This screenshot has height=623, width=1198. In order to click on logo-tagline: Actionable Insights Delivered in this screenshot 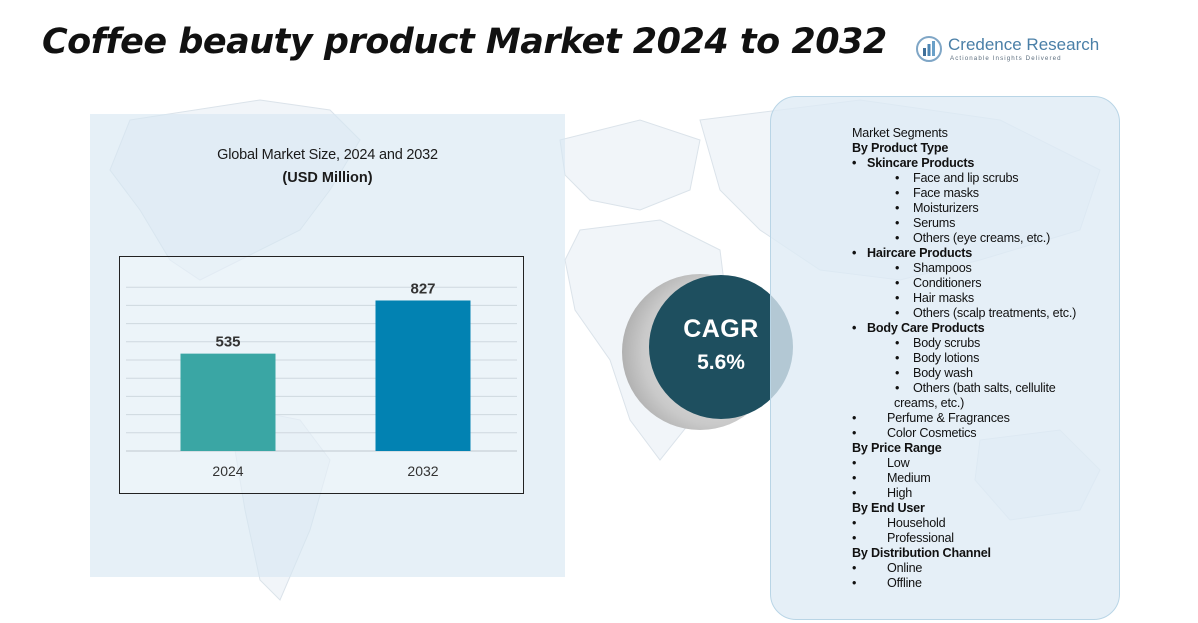, I will do `click(1006, 58)`.